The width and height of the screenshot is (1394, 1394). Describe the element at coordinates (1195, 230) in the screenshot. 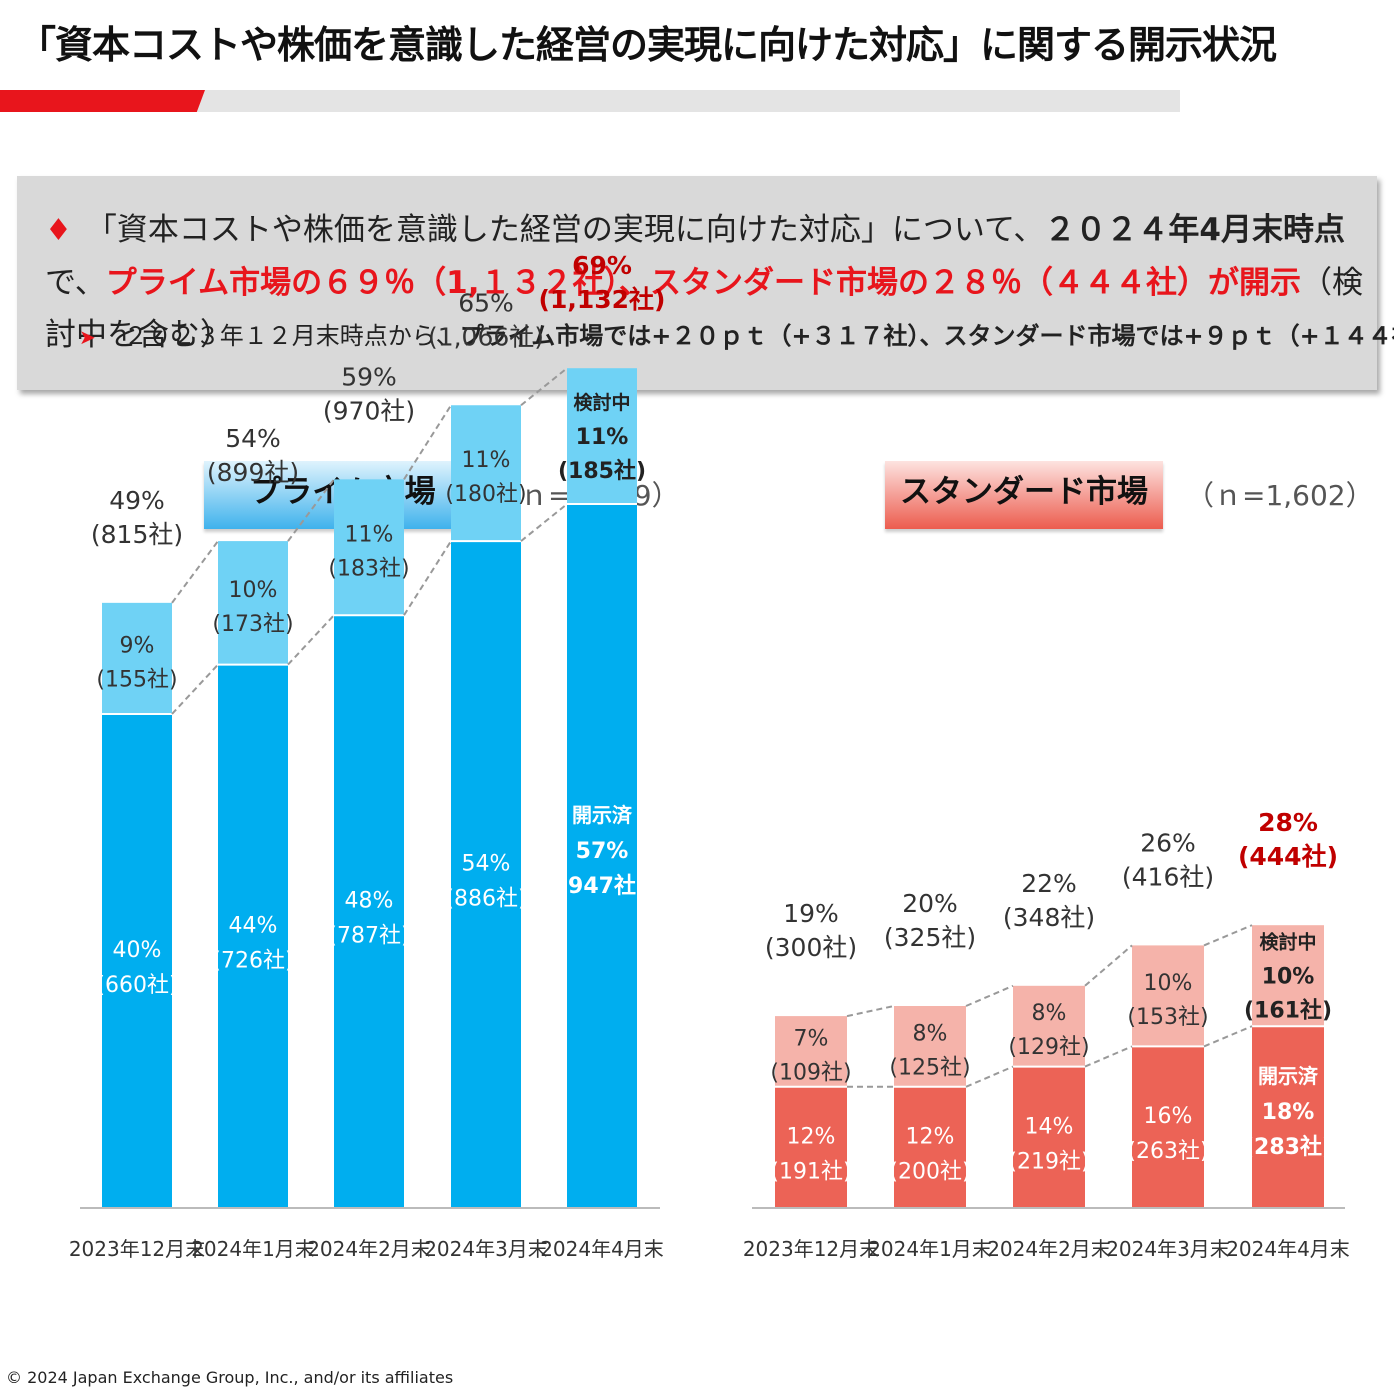

I see `bullet-date: ２０２４年4月末時点` at that location.